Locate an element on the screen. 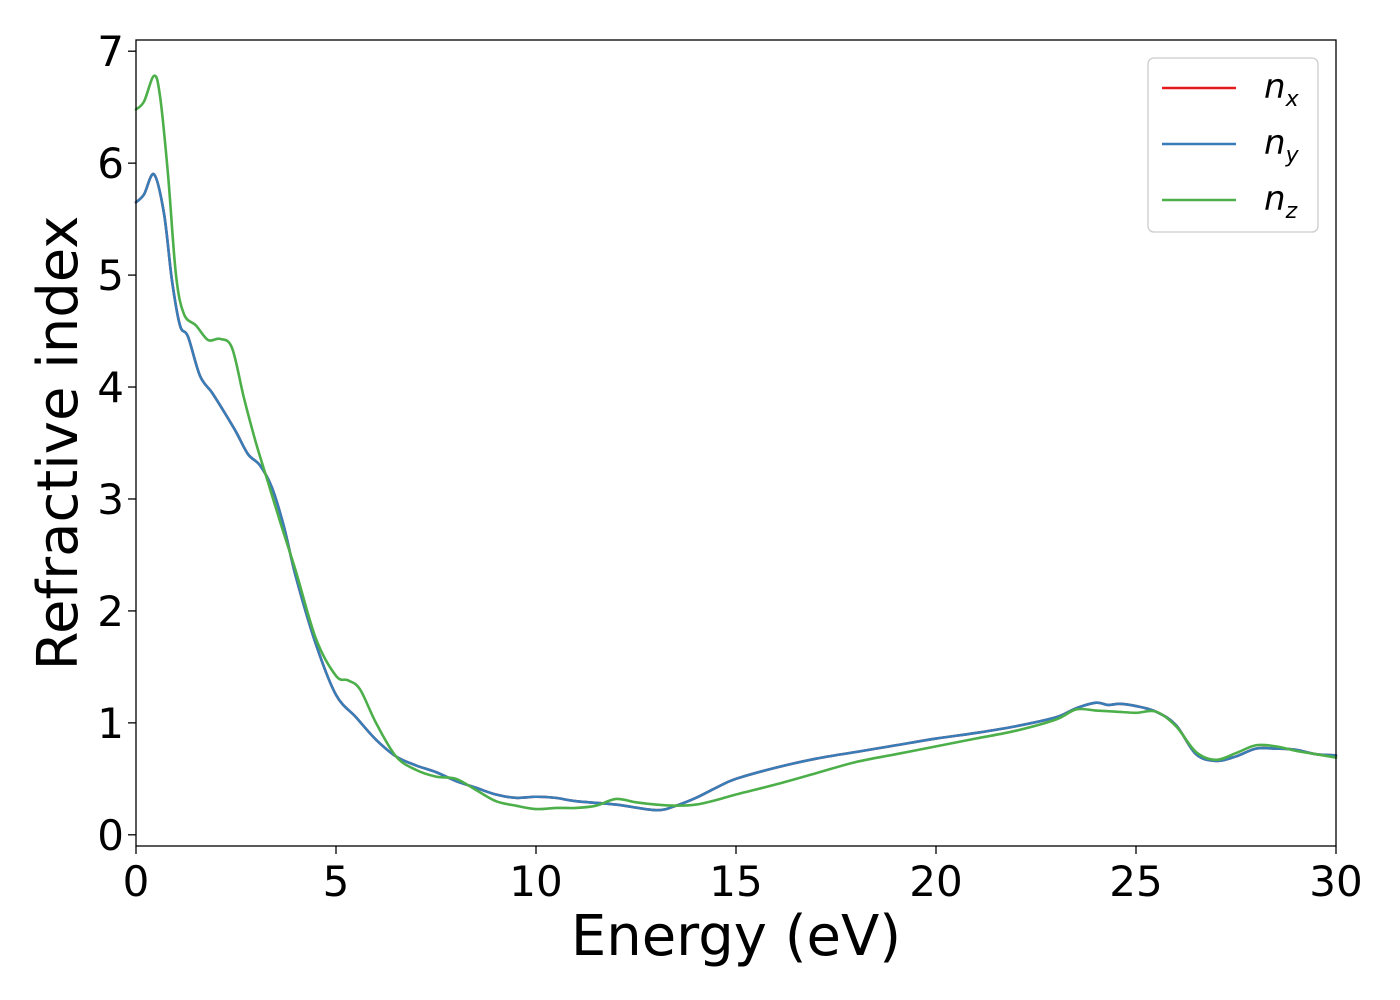 The image size is (1400, 1000). legend-label-z: nz is located at coordinates (1281, 201).